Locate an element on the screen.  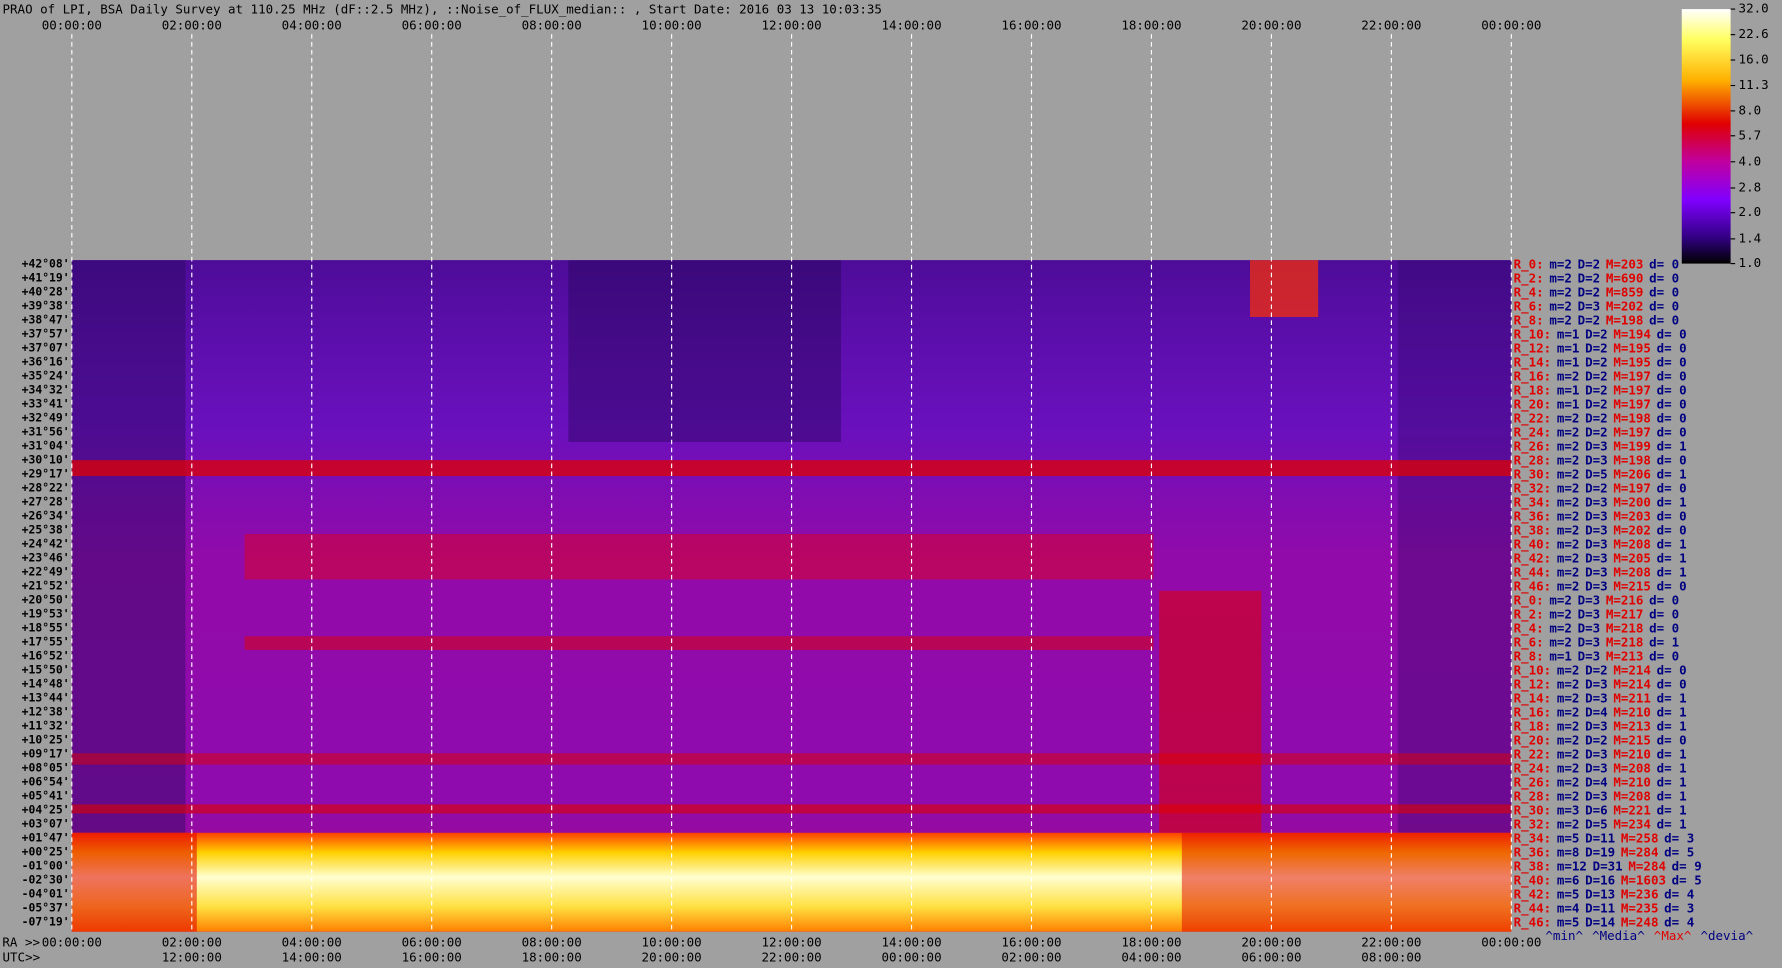
dec-label: -07°19' is located at coordinates (46, 922).